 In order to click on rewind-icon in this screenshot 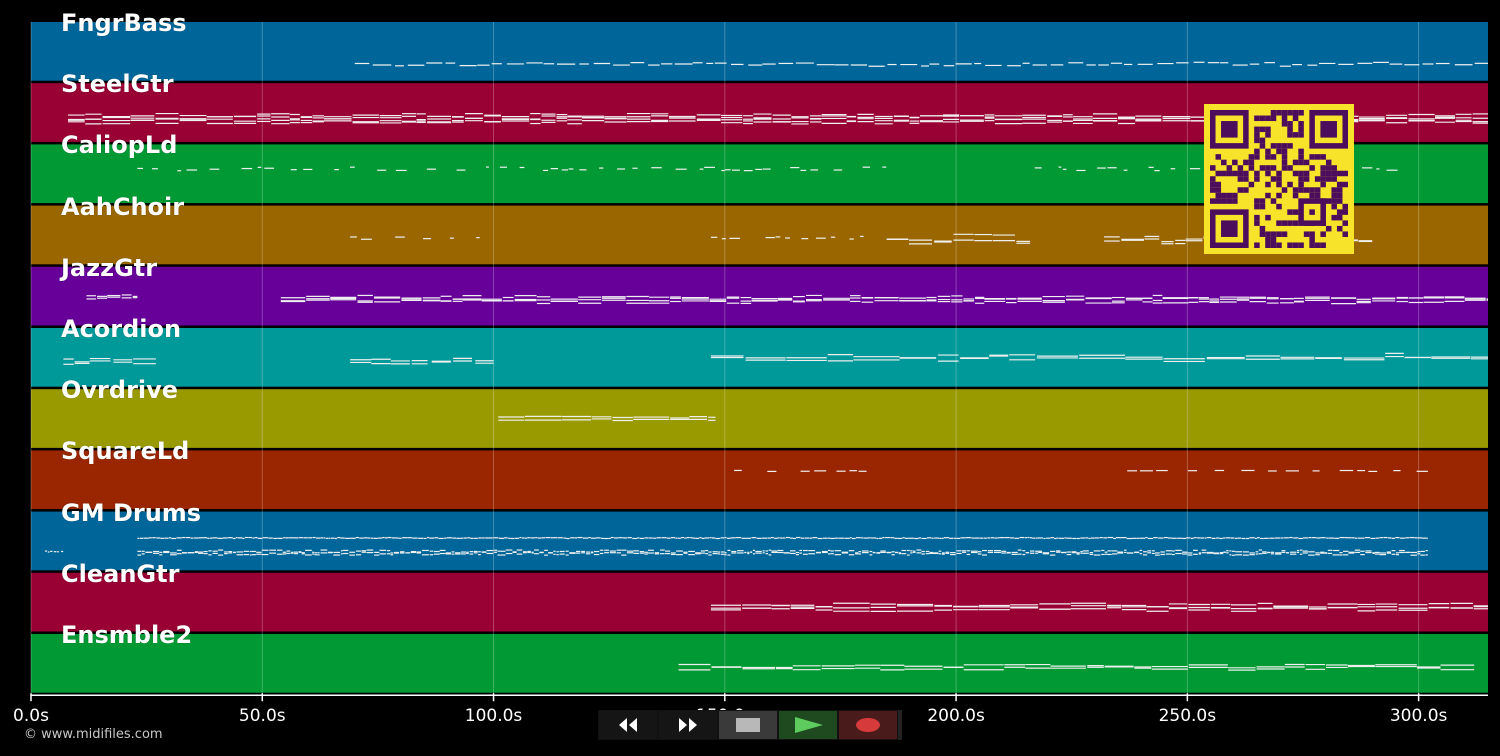, I will do `click(628, 725)`.